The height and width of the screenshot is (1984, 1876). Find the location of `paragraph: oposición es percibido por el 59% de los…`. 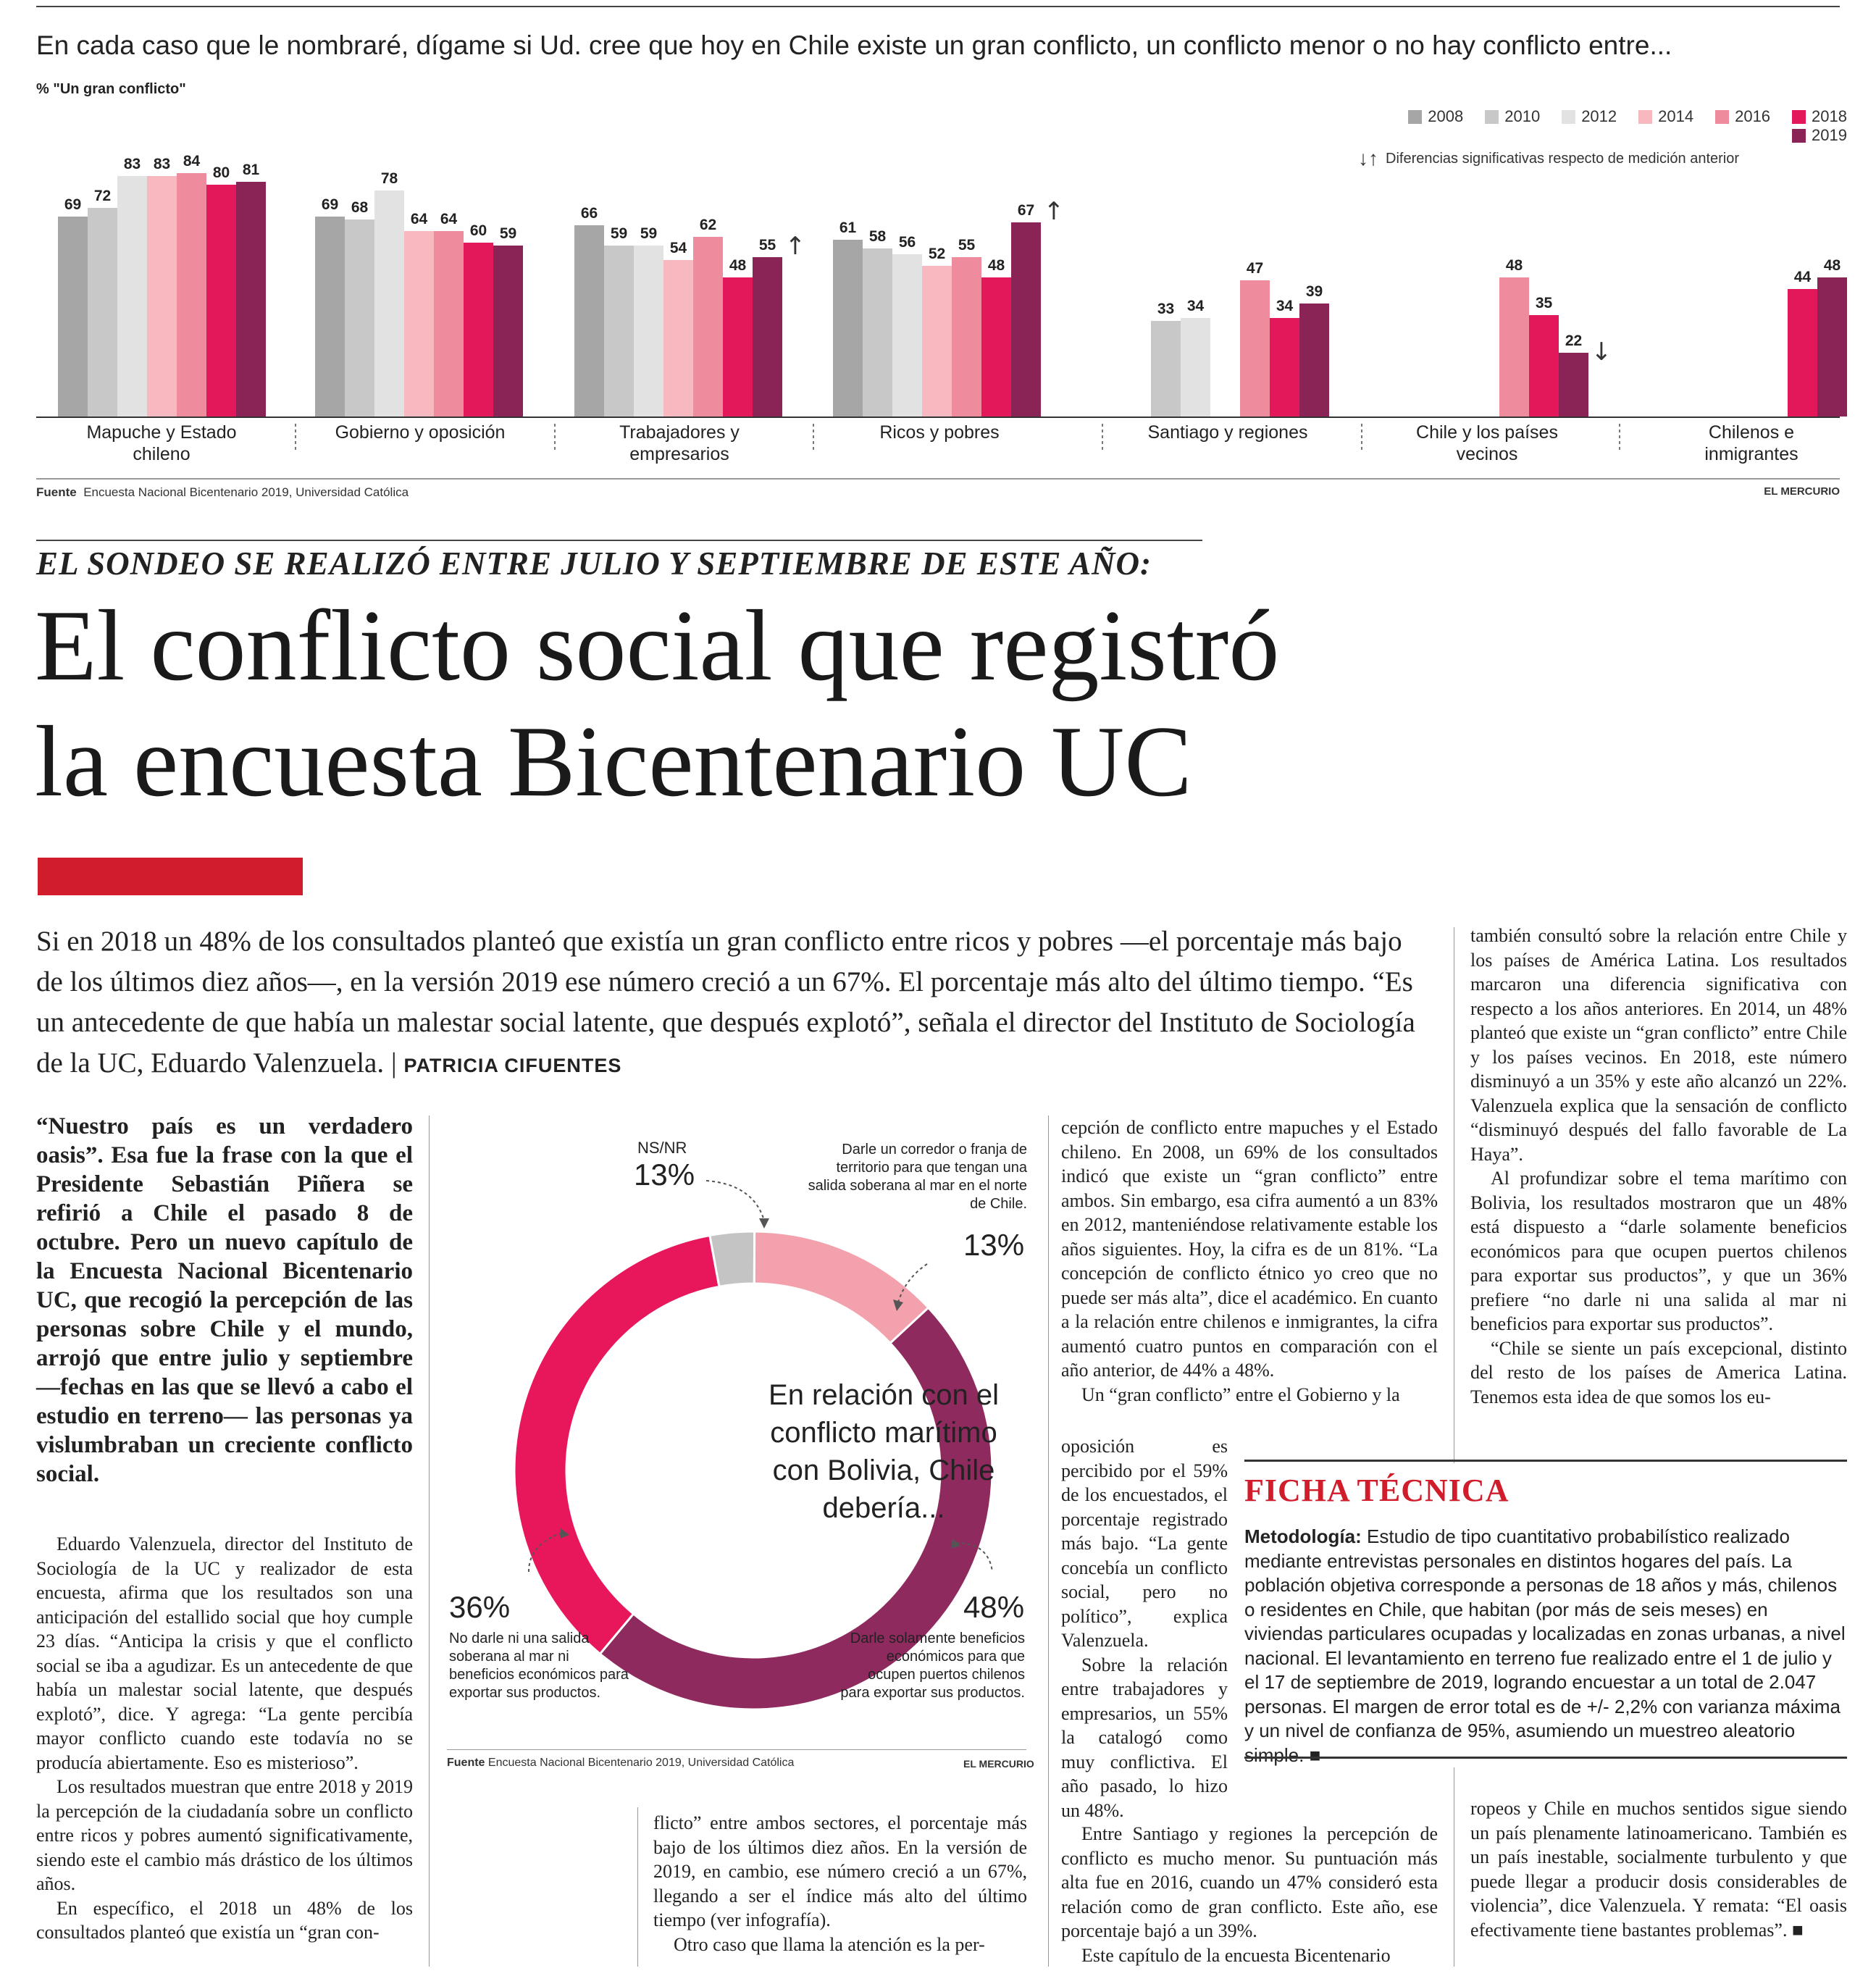

paragraph: oposición es percibido por el 59% de los… is located at coordinates (1145, 1543).